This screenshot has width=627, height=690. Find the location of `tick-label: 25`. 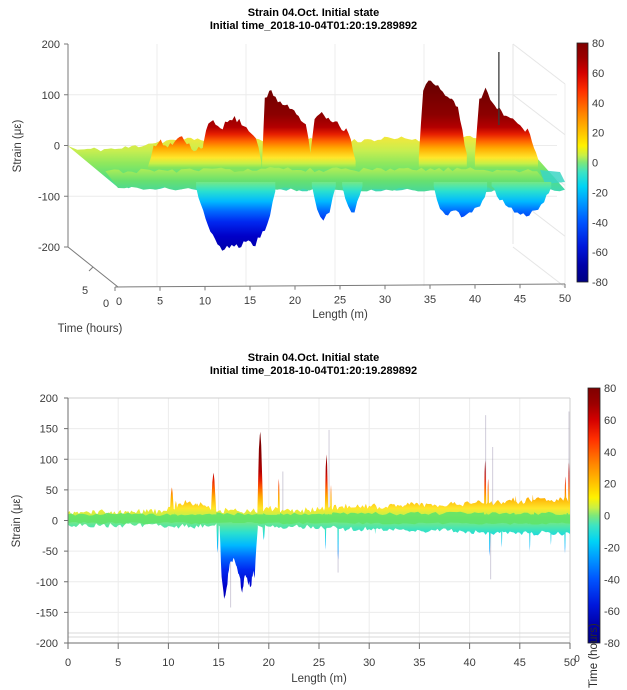

tick-label: 25 is located at coordinates (319, 663).